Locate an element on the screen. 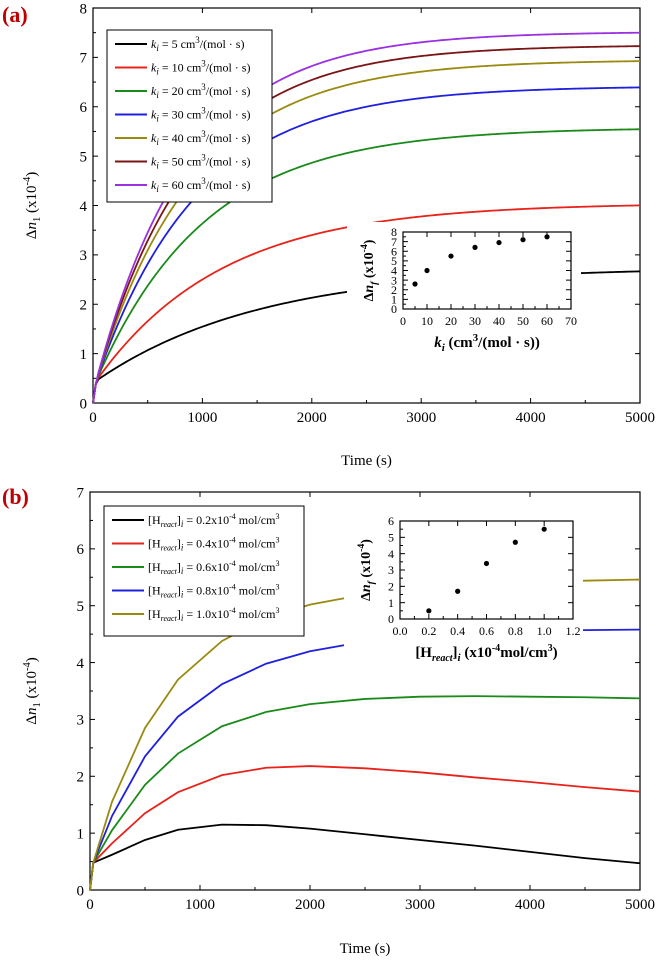 The height and width of the screenshot is (965, 664). panel-a-y-axis-label: Δn1 (x10-4) is located at coordinates (32, 205).